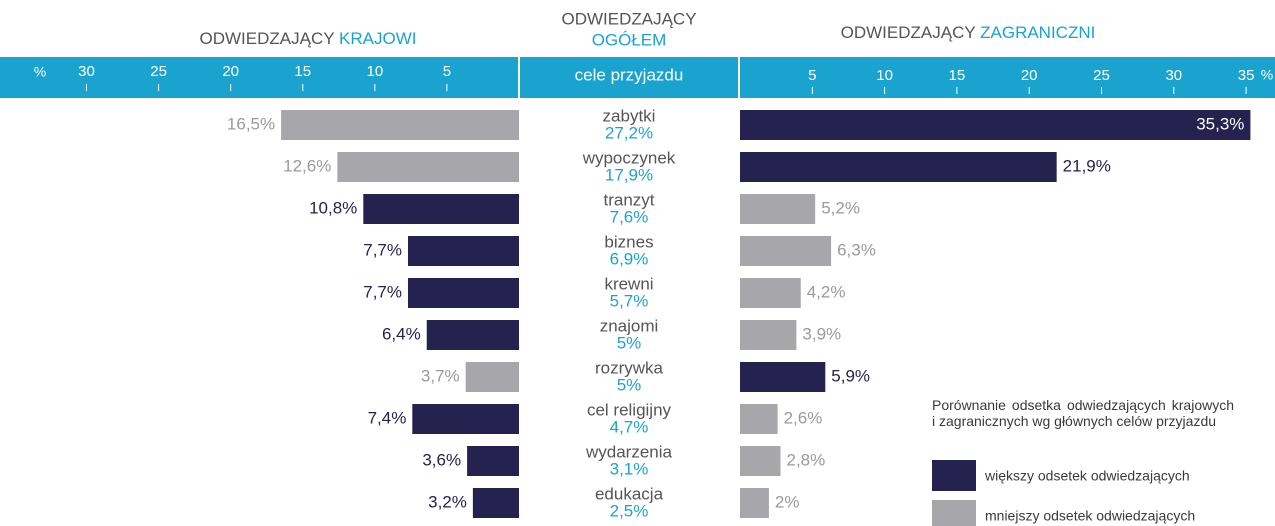 Image resolution: width=1275 pixels, height=526 pixels. What do you see at coordinates (629, 157) in the screenshot?
I see `category-label: wypoczynek` at bounding box center [629, 157].